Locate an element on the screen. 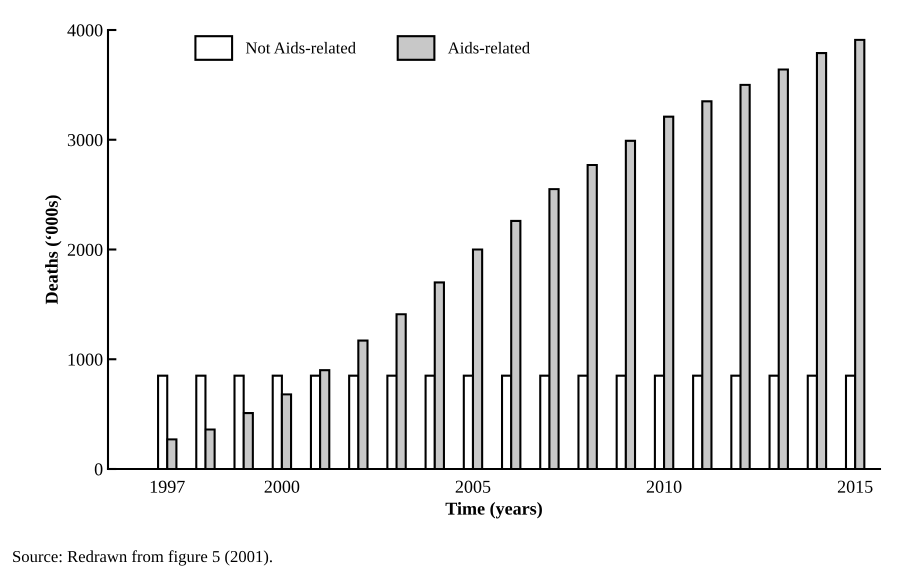 The image size is (910, 576). x-tick-label: 1997 is located at coordinates (167, 486).